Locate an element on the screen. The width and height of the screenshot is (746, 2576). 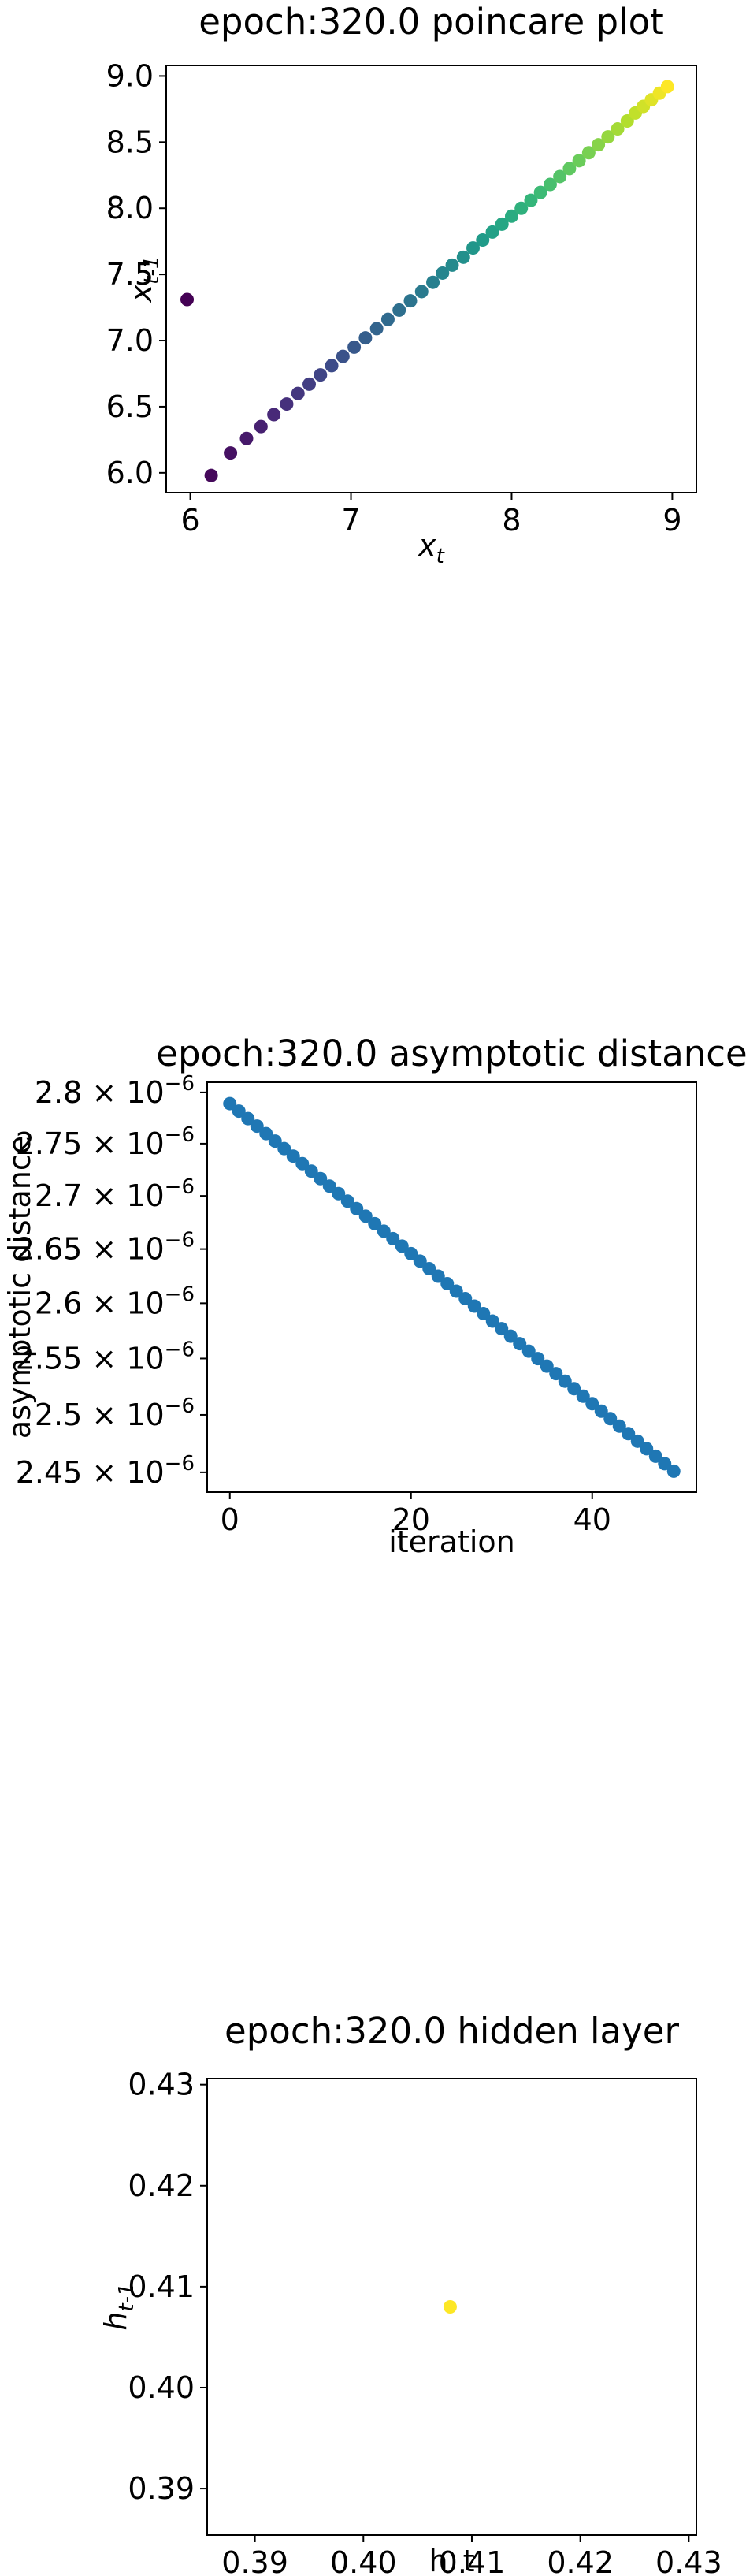
y-tick-label: 7.0 is located at coordinates (130, 340).